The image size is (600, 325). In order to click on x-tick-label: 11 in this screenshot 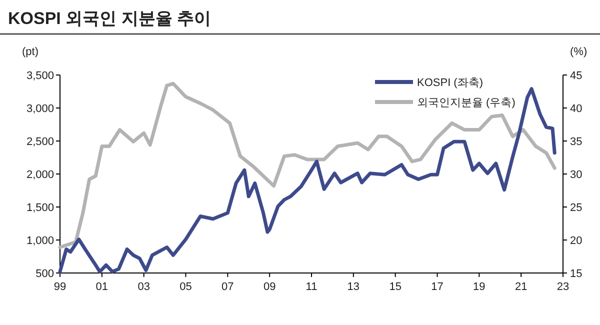, I will do `click(312, 287)`.